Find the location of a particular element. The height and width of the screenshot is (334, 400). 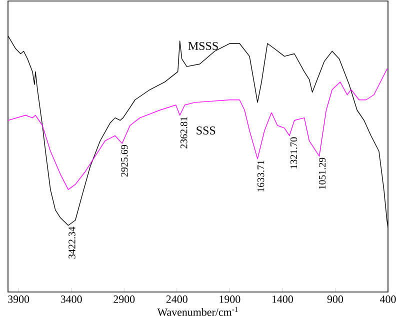

x-tick-label: 400 is located at coordinates (388, 299).